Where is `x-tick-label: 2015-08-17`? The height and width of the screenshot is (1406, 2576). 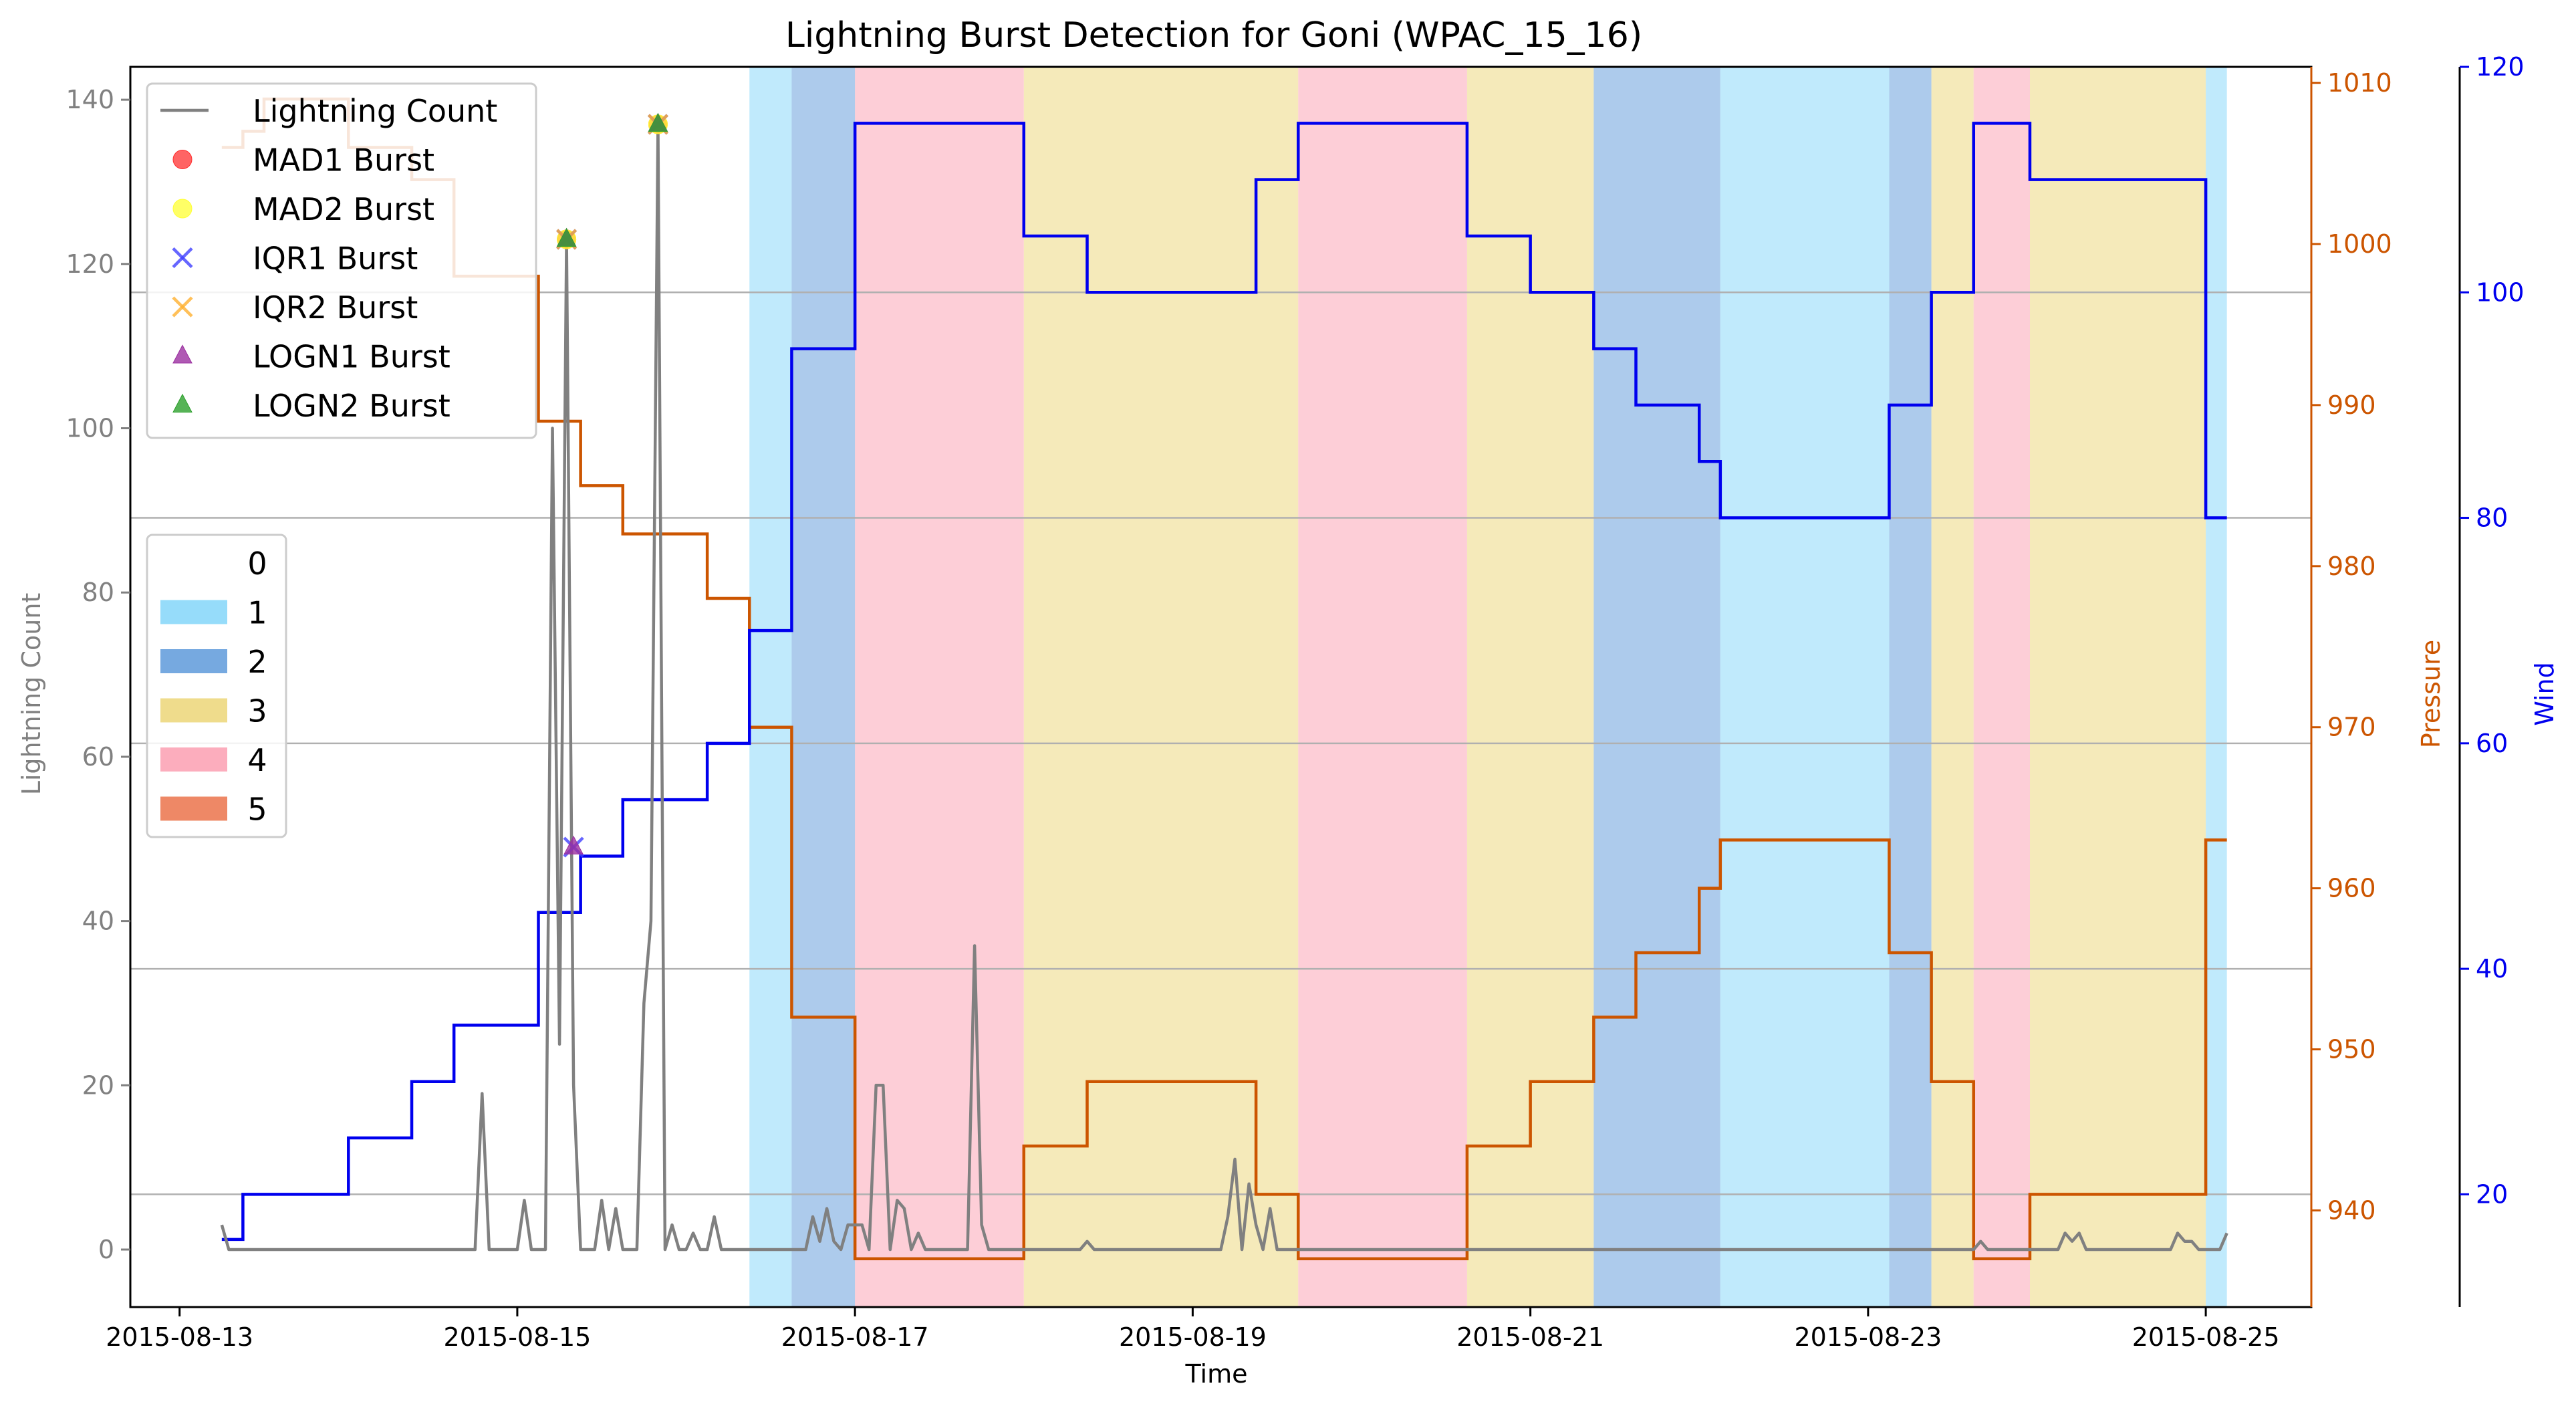
x-tick-label: 2015-08-17 is located at coordinates (855, 1337).